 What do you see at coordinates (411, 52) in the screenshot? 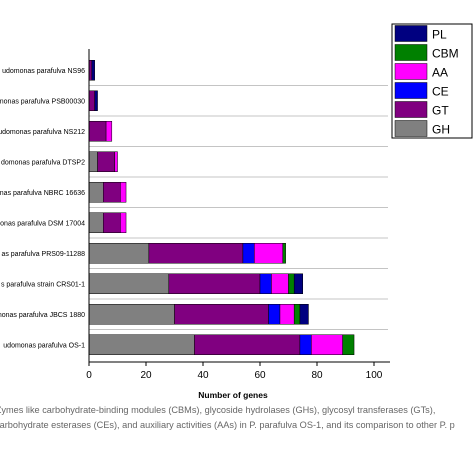
I see `legend-swatch-cbm` at bounding box center [411, 52].